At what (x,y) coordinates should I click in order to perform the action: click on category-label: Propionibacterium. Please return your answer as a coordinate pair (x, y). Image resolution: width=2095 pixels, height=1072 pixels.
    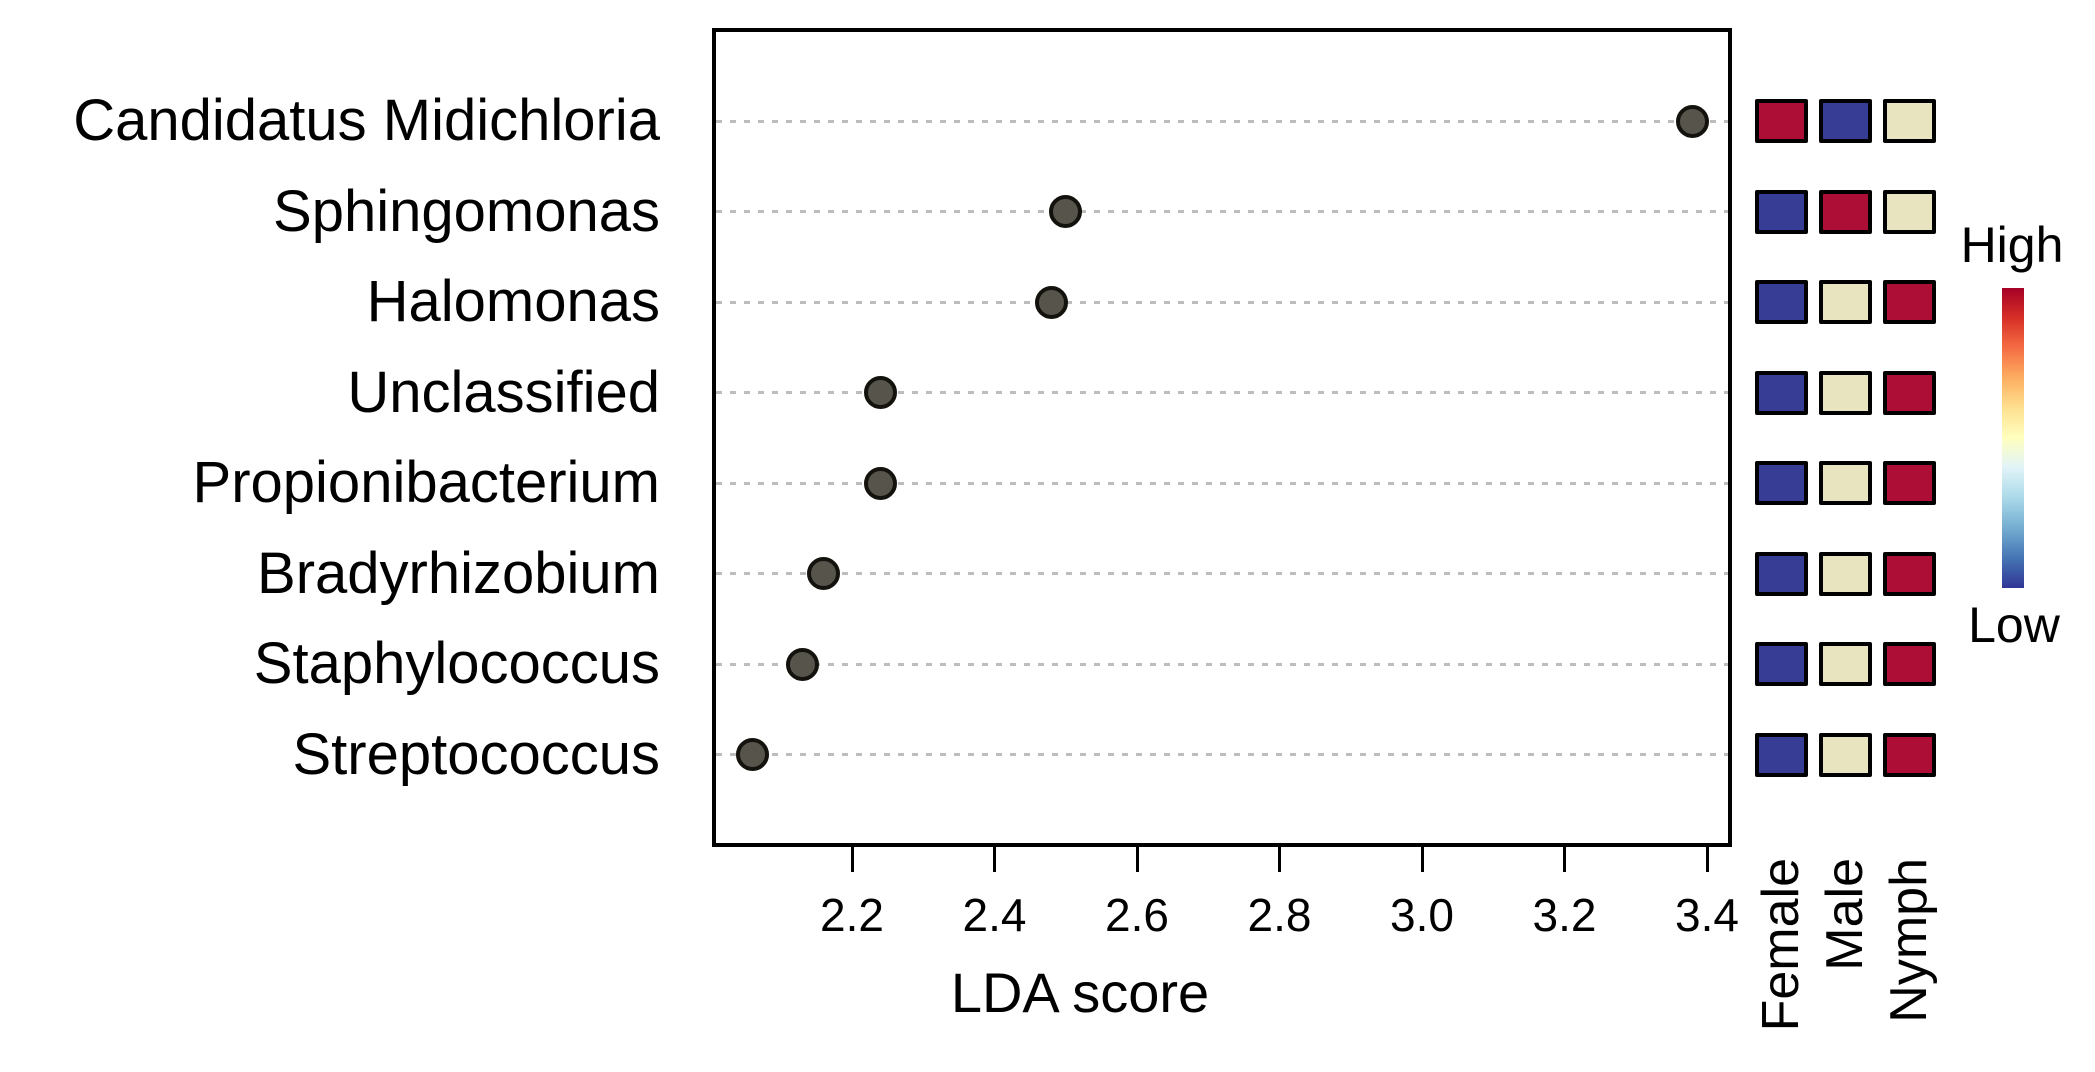
    Looking at the image, I should click on (426, 482).